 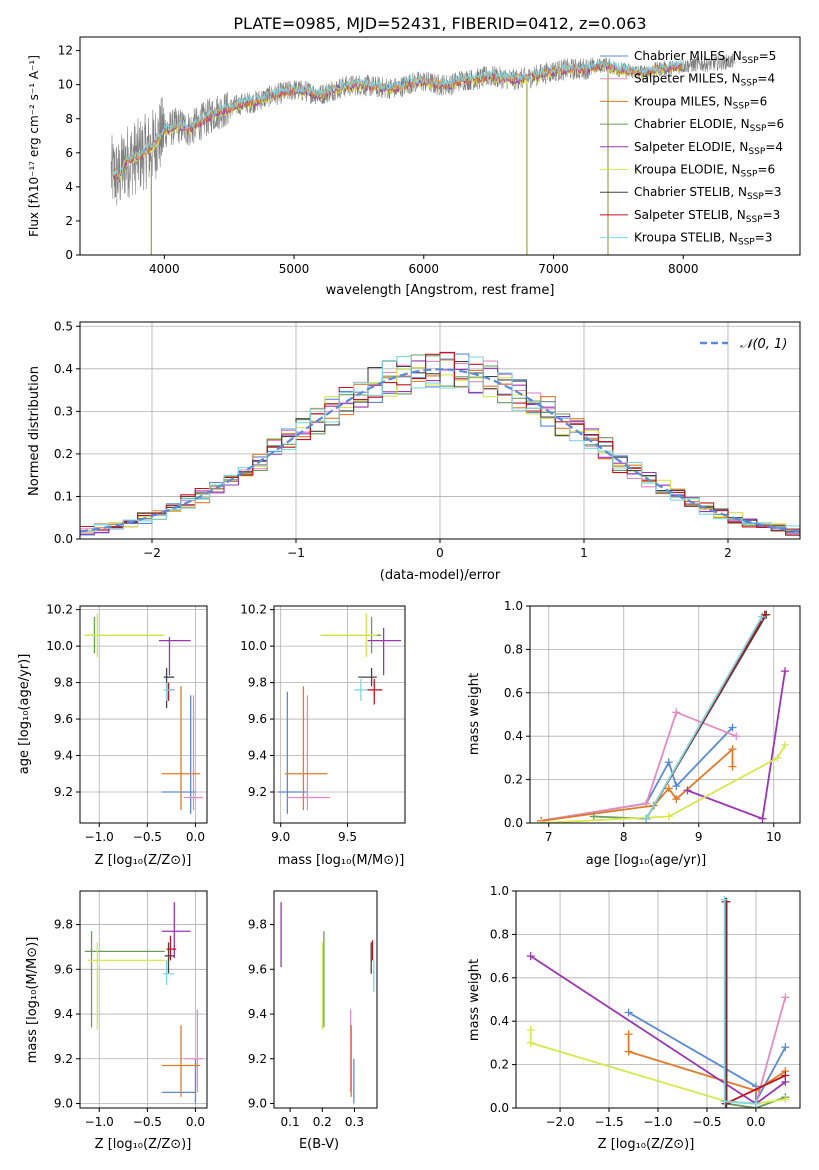 I want to click on y-tick-label: 9.0, so click(x=257, y=1104).